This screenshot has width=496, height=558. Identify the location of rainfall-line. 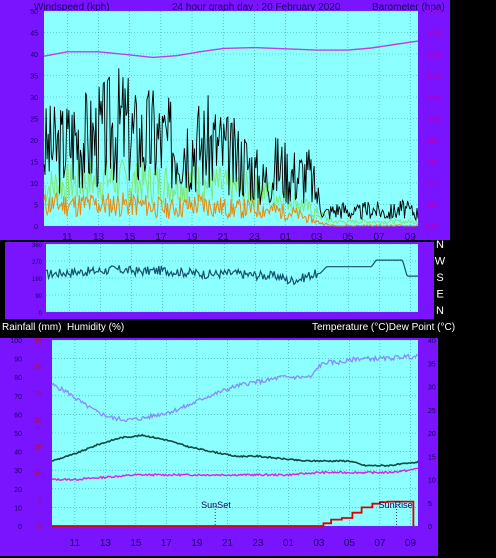
(233, 513).